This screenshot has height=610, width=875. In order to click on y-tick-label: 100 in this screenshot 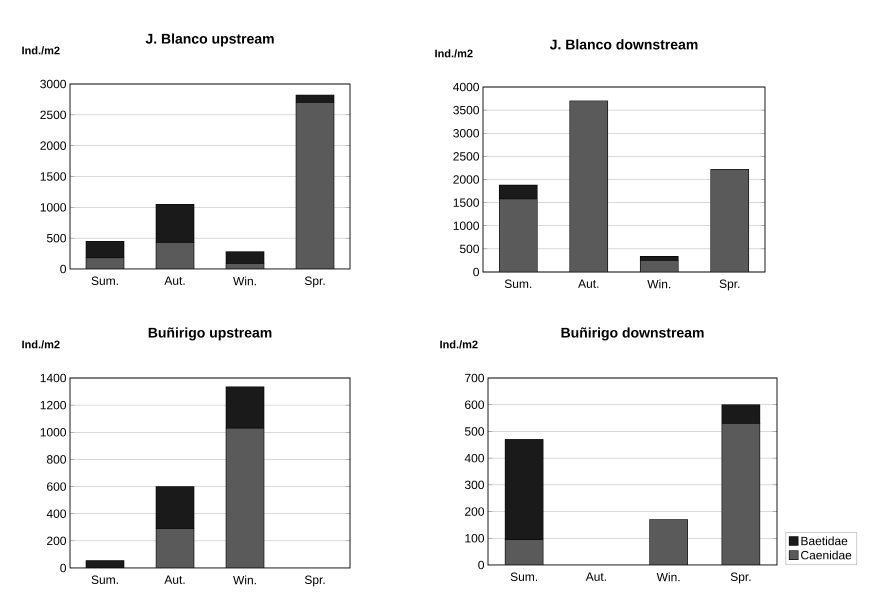, I will do `click(474, 538)`.